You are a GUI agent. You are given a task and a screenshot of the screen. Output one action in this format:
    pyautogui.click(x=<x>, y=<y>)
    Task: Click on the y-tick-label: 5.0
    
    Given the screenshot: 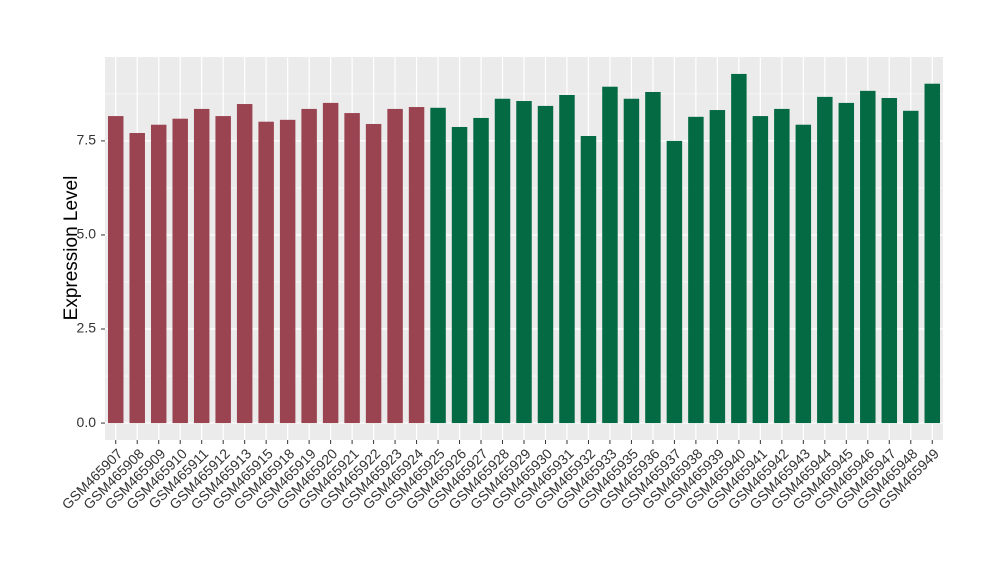 What is the action you would take?
    pyautogui.click(x=87, y=234)
    